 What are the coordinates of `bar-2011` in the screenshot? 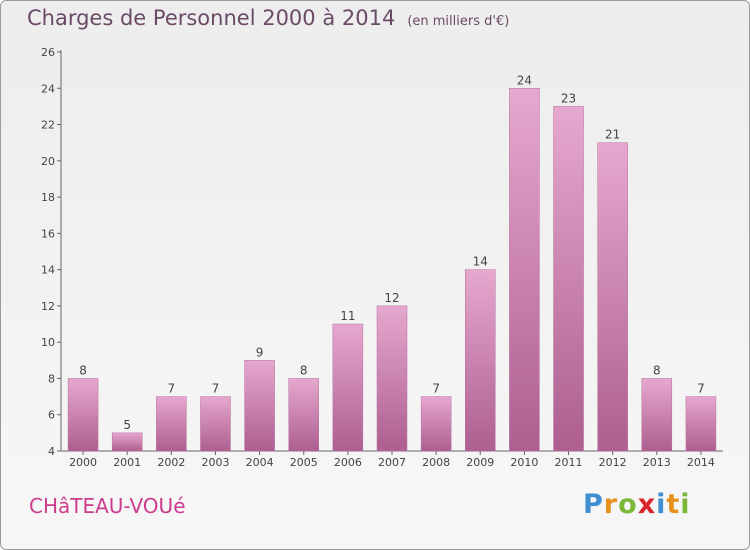 It's located at (568, 279).